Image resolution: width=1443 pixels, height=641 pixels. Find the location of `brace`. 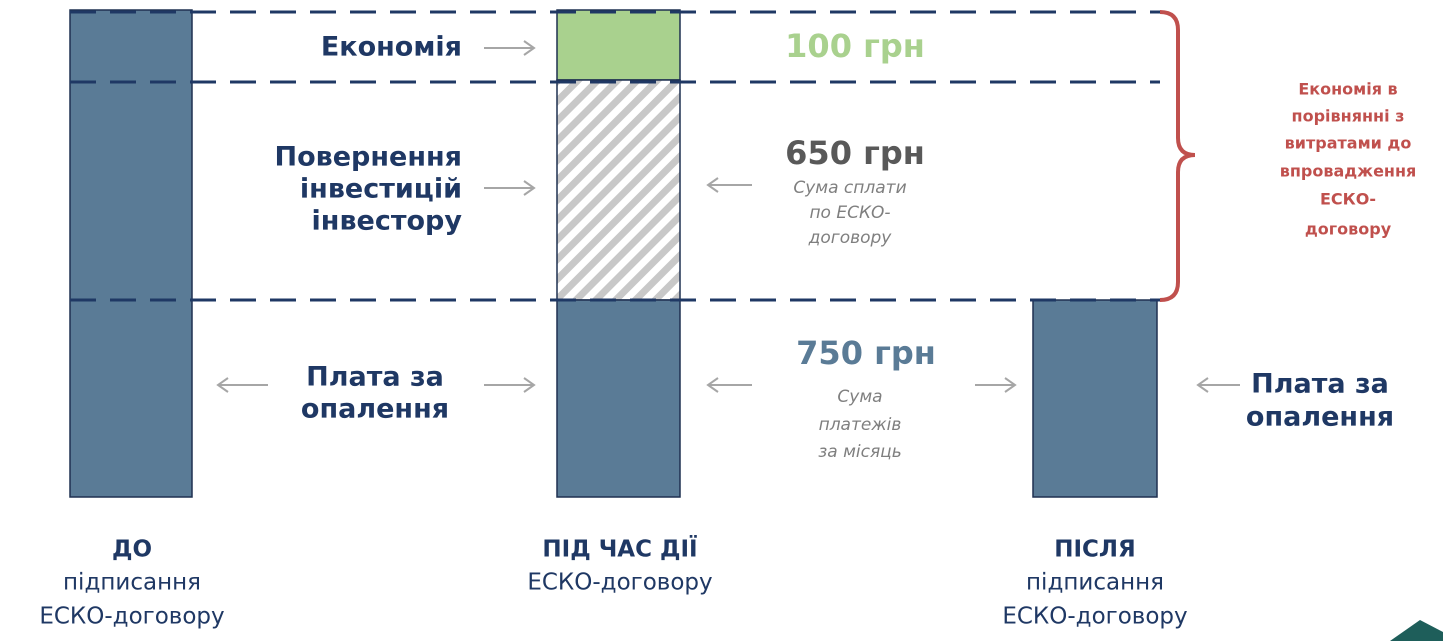

brace is located at coordinates (1177, 156).